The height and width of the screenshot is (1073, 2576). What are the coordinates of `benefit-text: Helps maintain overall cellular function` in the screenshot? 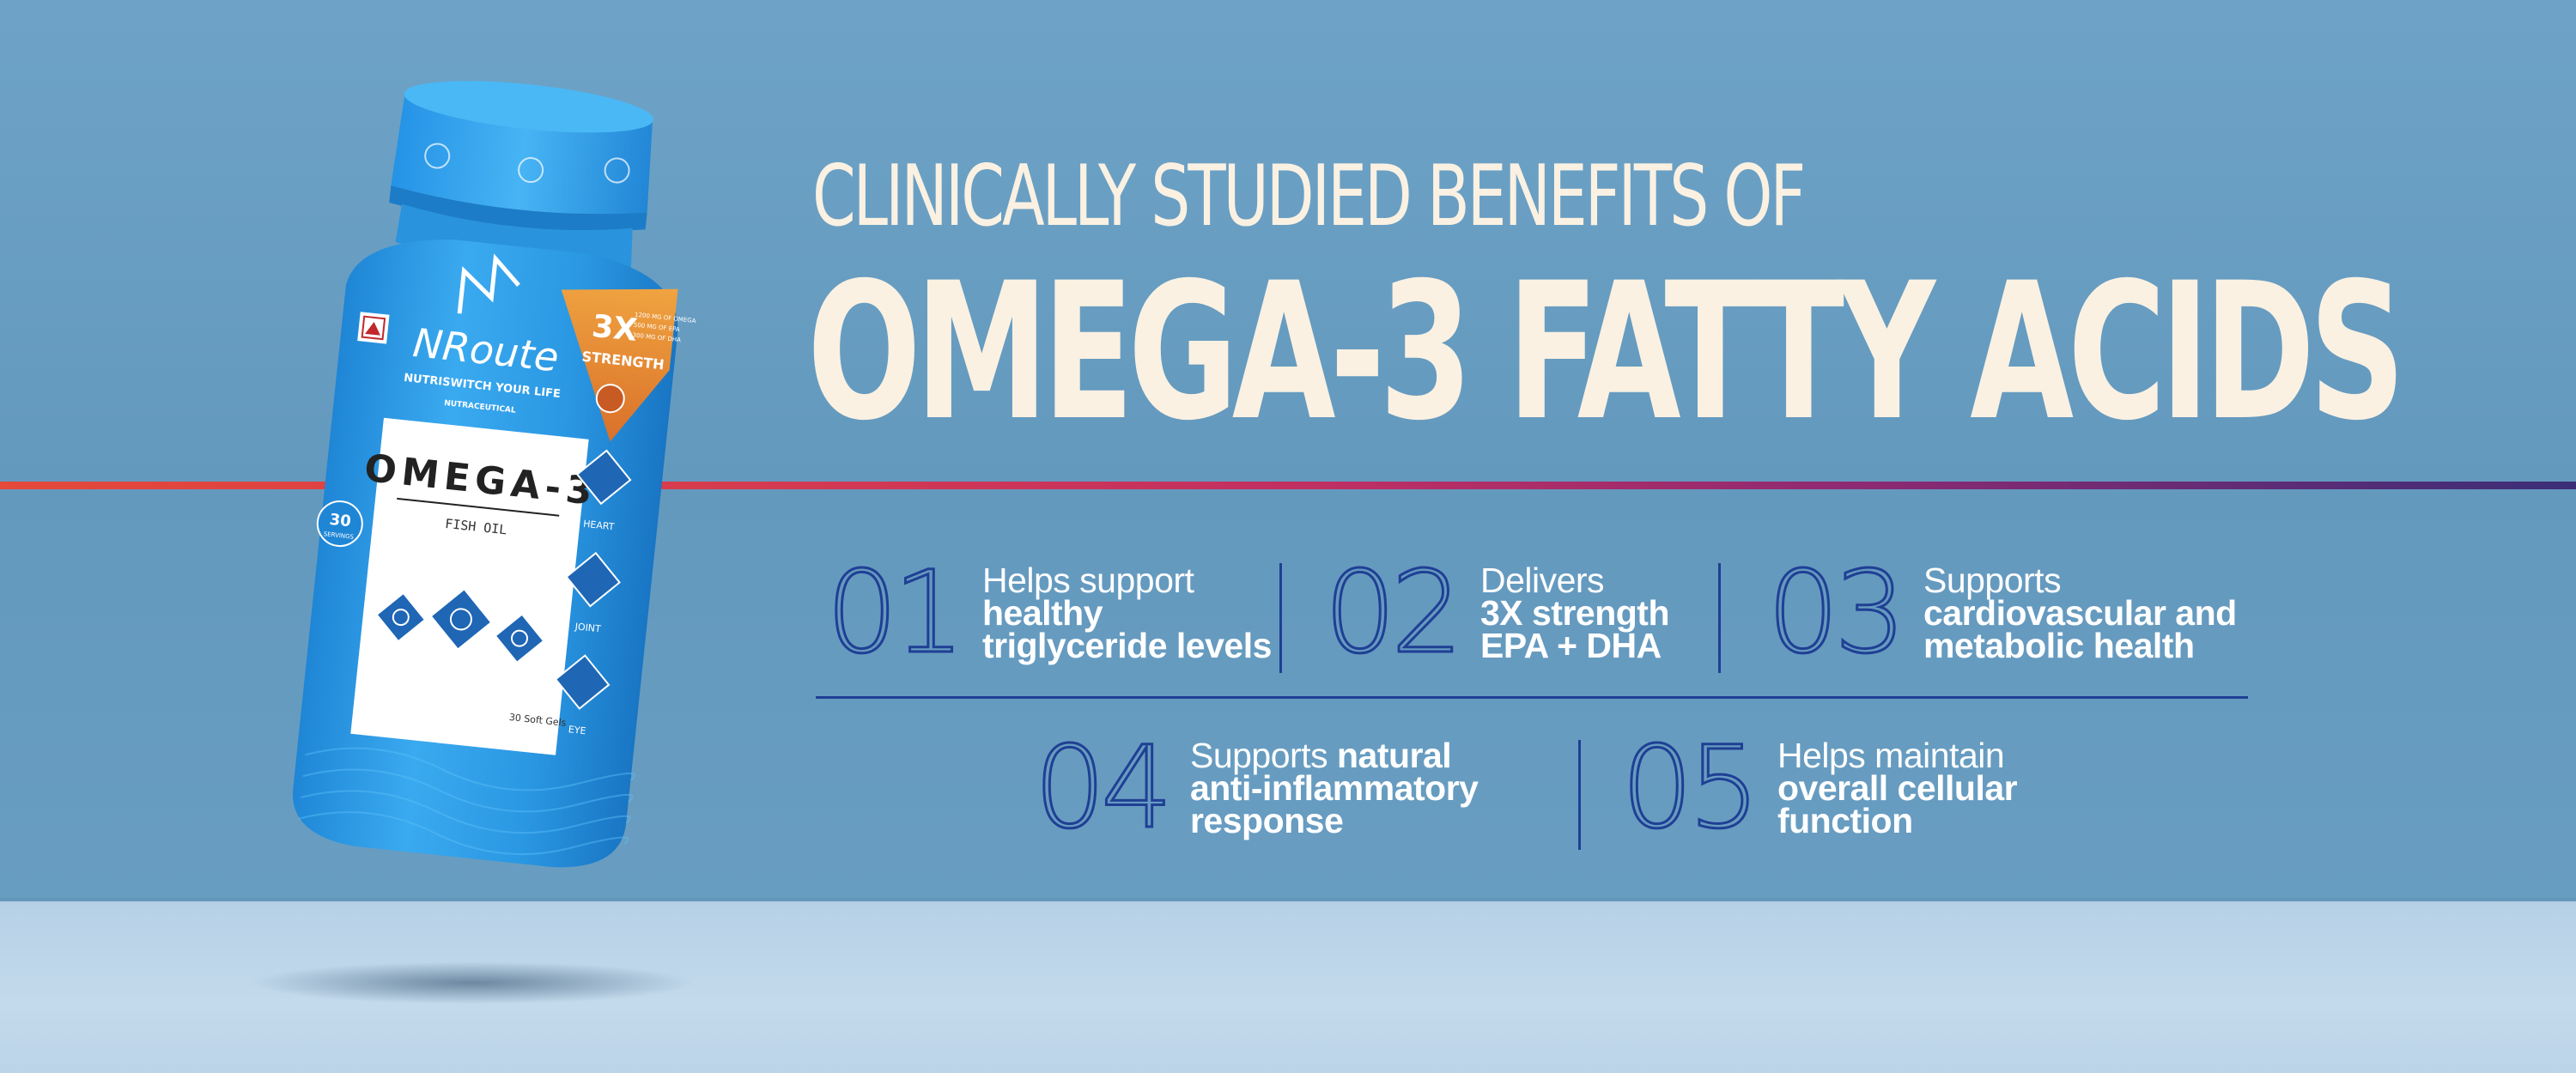 It's located at (1897, 788).